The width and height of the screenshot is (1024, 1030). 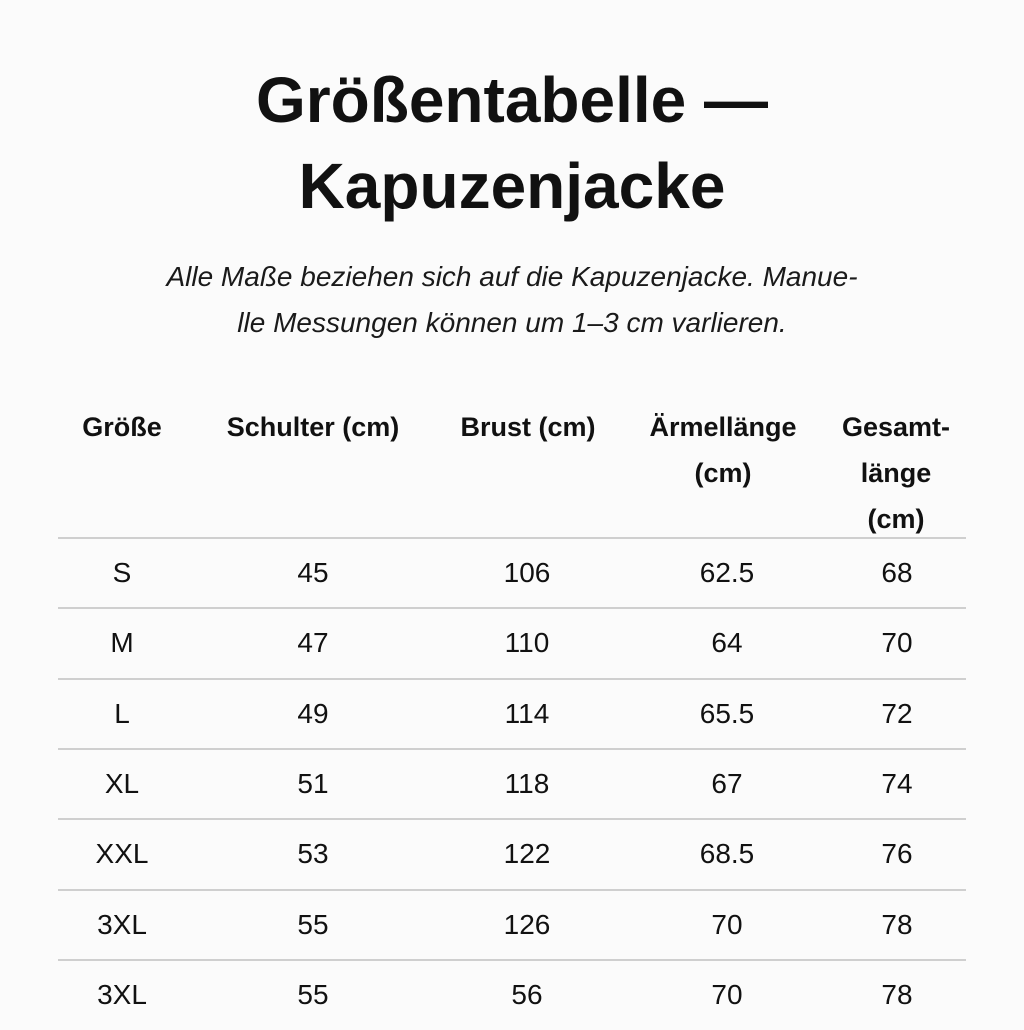 What do you see at coordinates (512, 100) in the screenshot?
I see `title-line-1: Größentabelle —` at bounding box center [512, 100].